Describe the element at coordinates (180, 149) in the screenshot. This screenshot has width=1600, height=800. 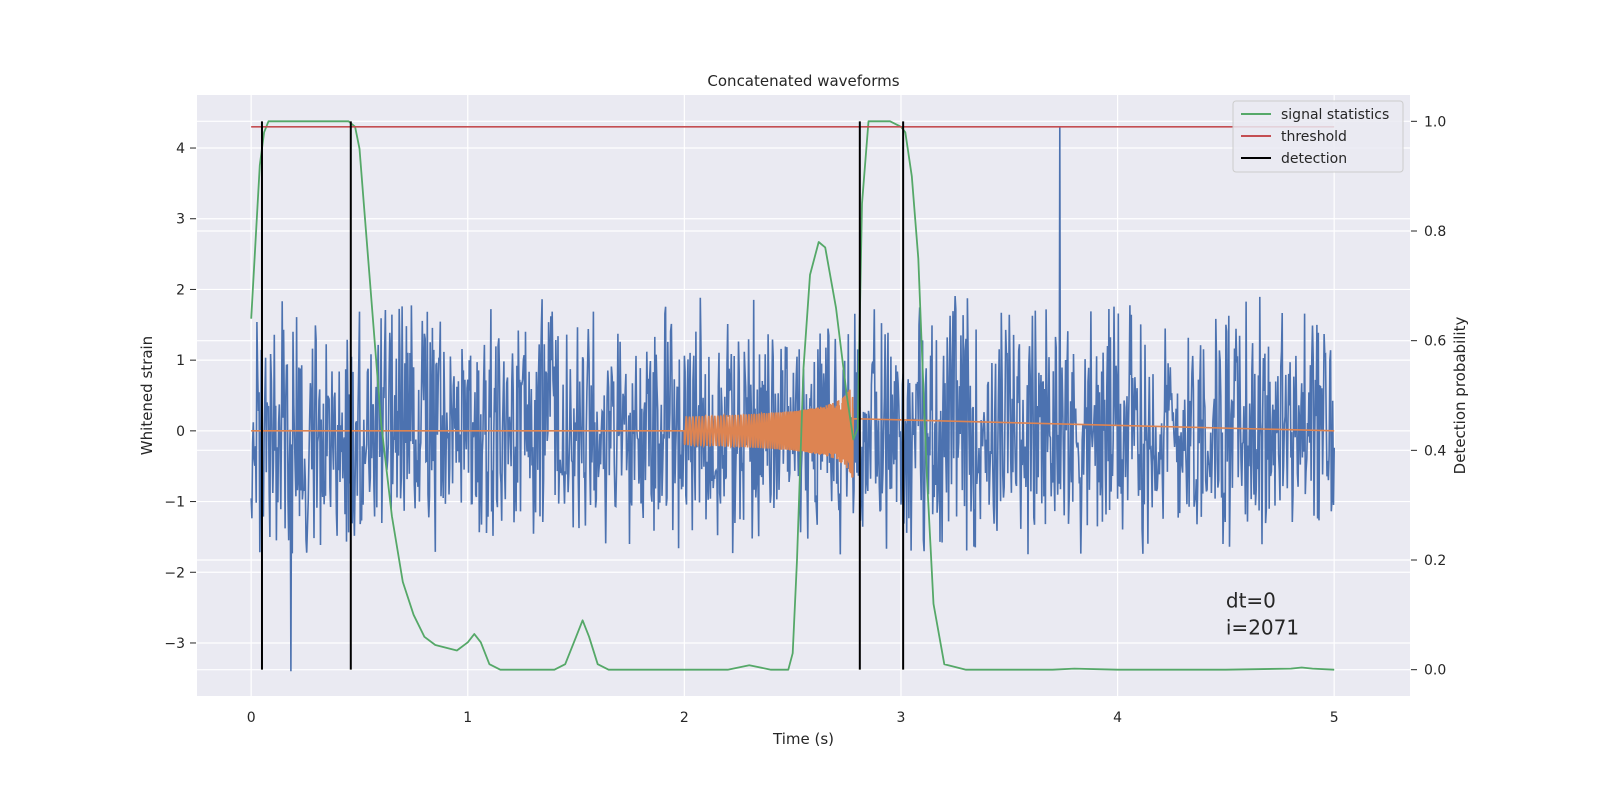
I see `y-tick-label: 4` at that location.